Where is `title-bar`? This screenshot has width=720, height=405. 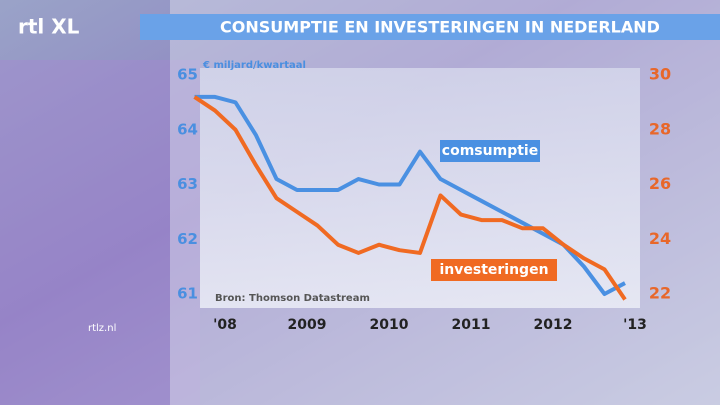 title-bar is located at coordinates (430, 27).